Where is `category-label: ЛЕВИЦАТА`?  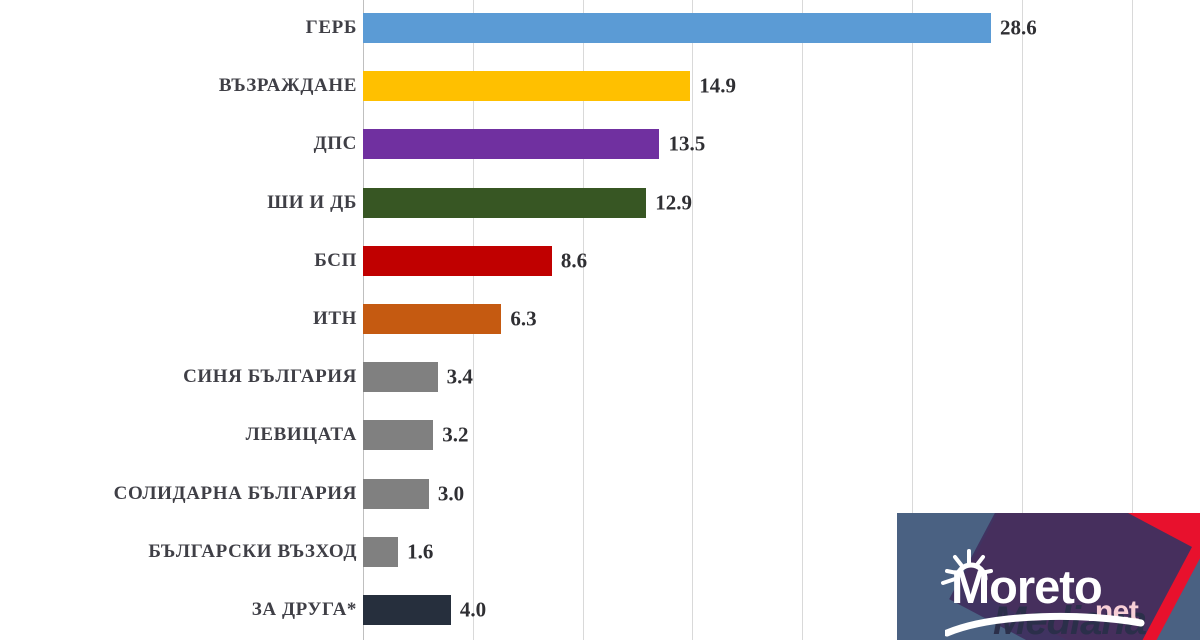 category-label: ЛЕВИЦАТА is located at coordinates (301, 435).